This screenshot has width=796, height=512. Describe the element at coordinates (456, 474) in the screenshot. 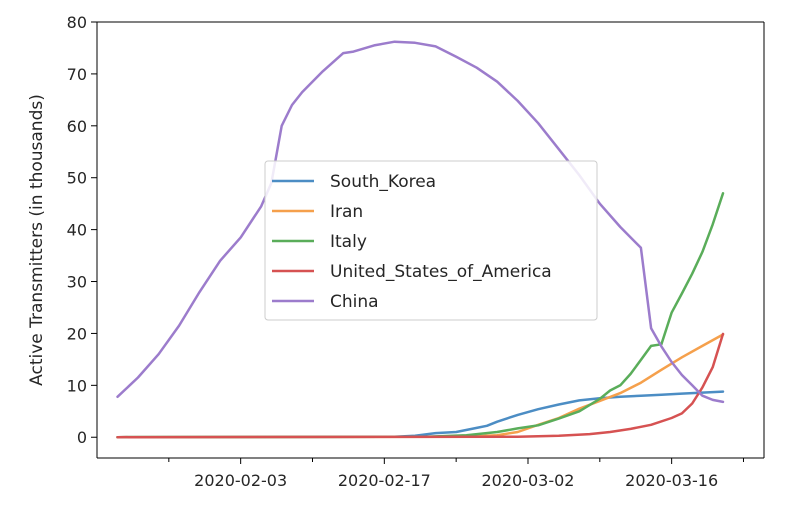

I see `x-axis: 2020-02-03 2020-02-17 2020-03-02 2020-03-16` at that location.